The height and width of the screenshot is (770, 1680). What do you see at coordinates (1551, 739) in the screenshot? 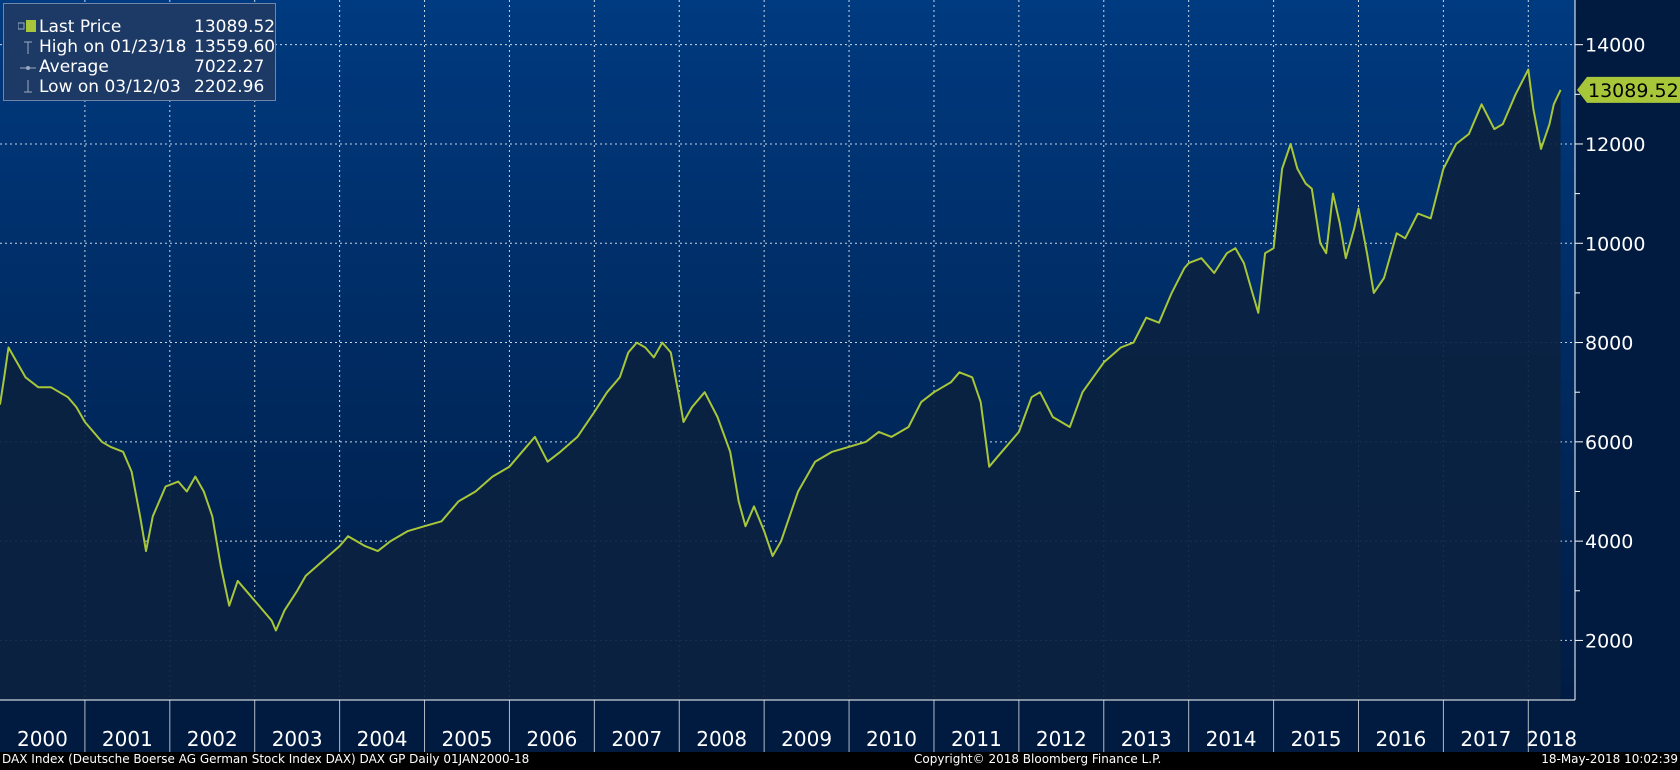
I see `x-tick-label: 2018` at bounding box center [1551, 739].